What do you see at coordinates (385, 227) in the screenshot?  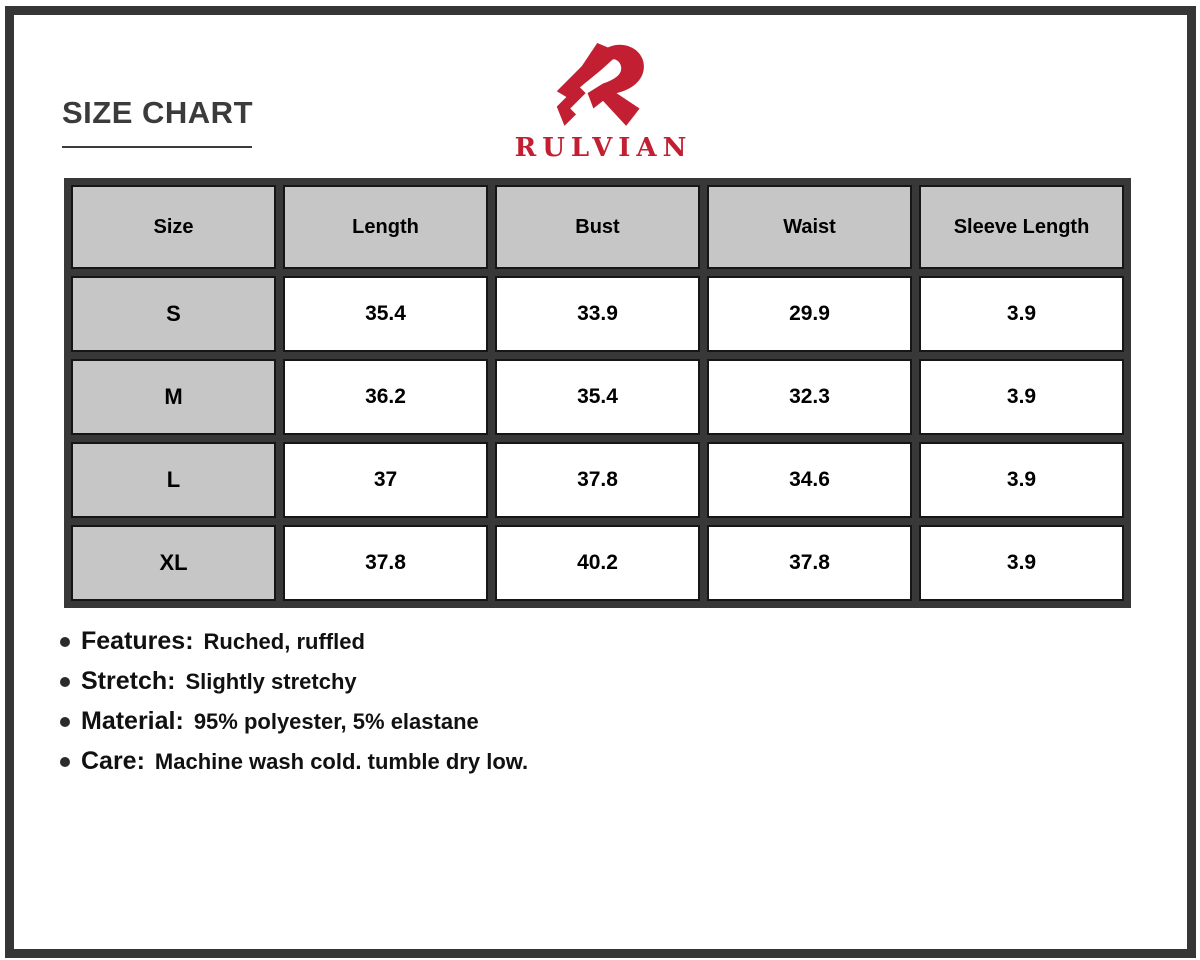 I see `table-header-length: Length` at bounding box center [385, 227].